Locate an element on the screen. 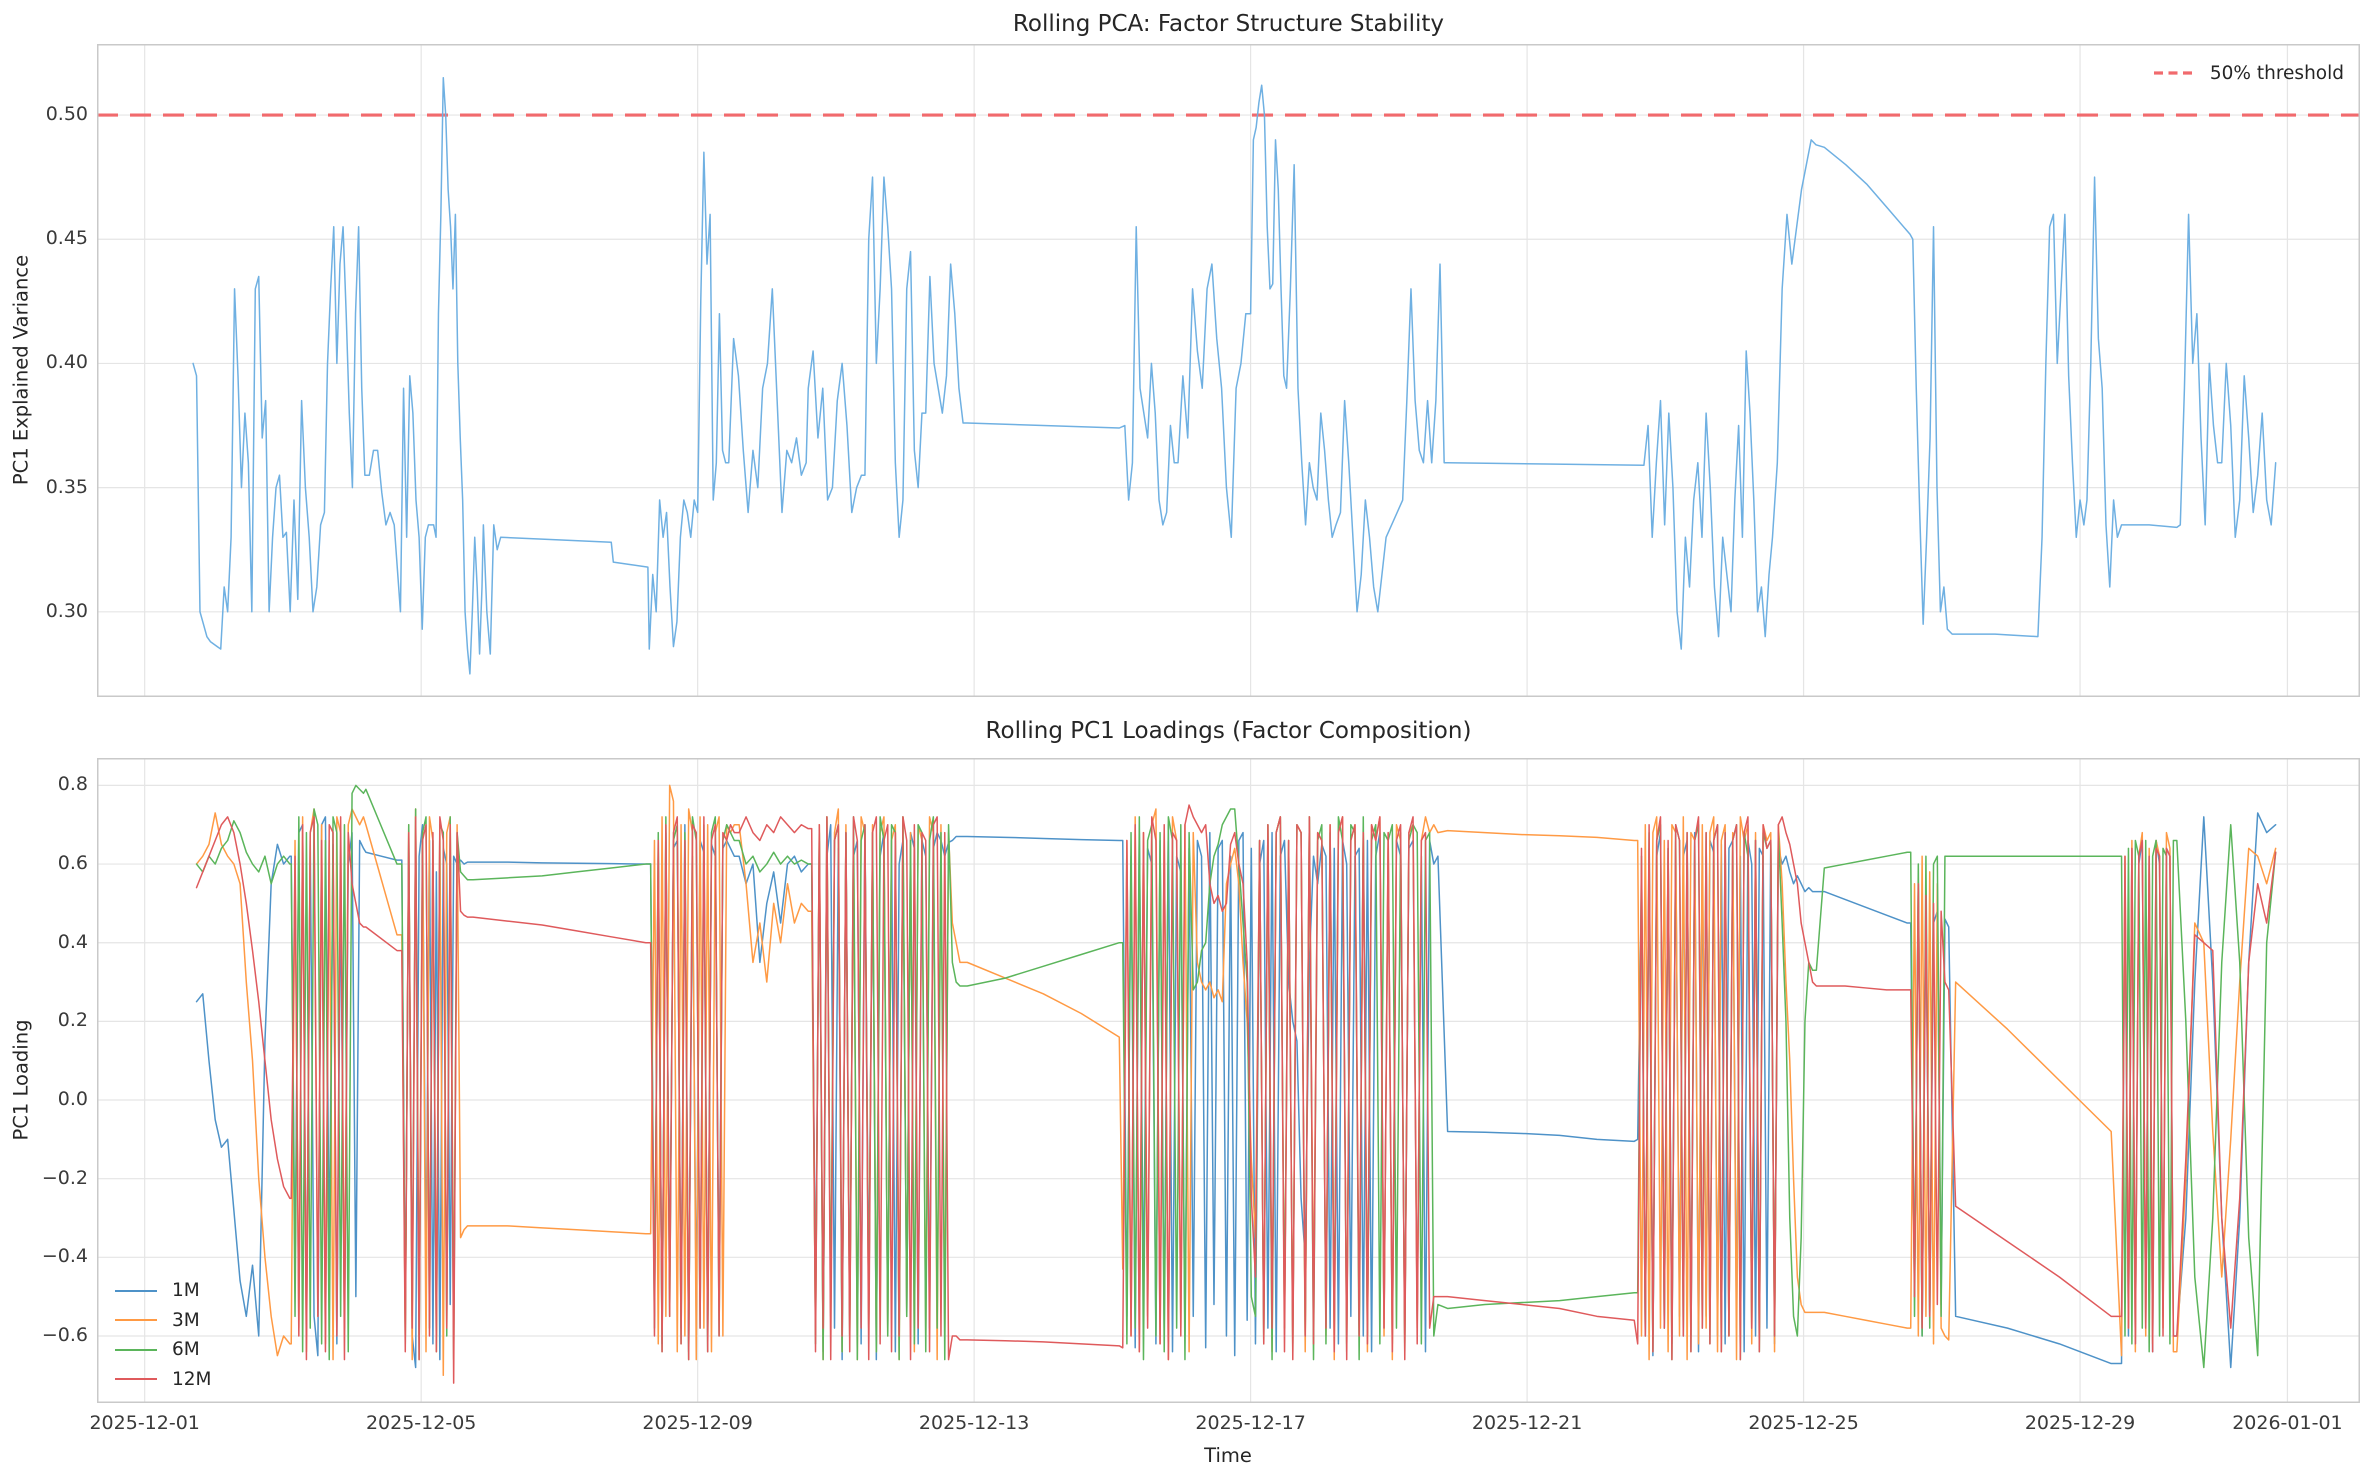 This screenshot has width=2380, height=1480. y-tick-label: 0.0 is located at coordinates (72, 1099).